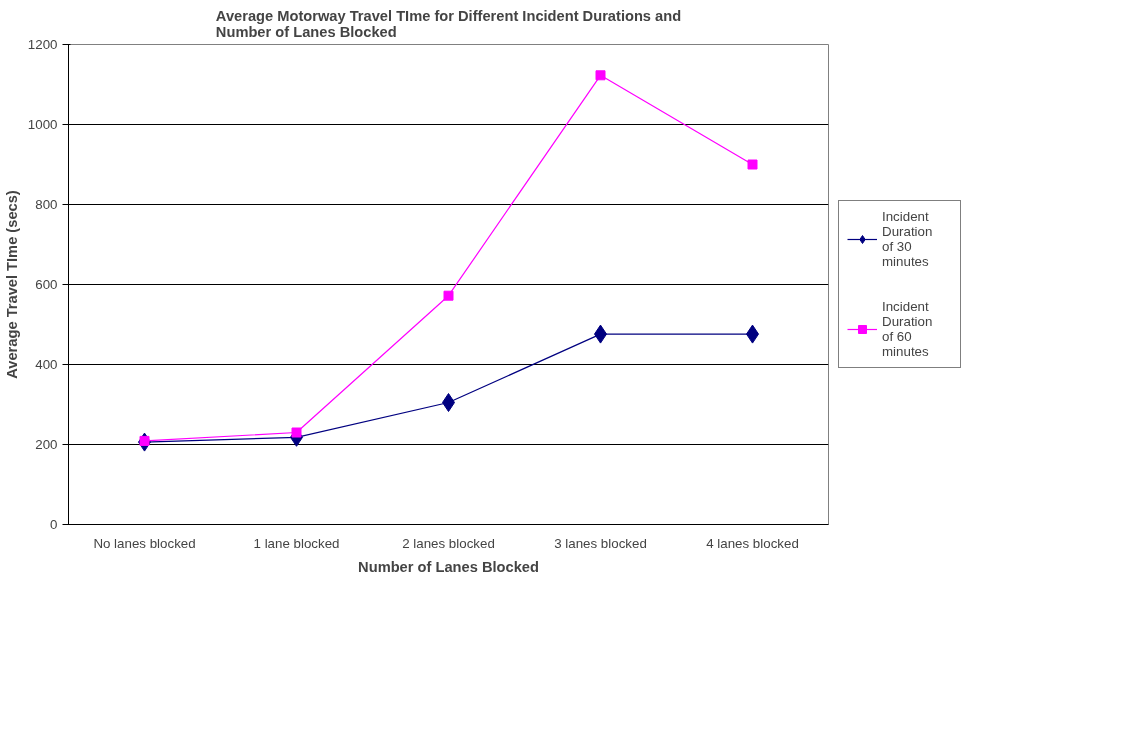 The image size is (1123, 737). I want to click on x-tick-label: 2 lanes blocked, so click(448, 543).